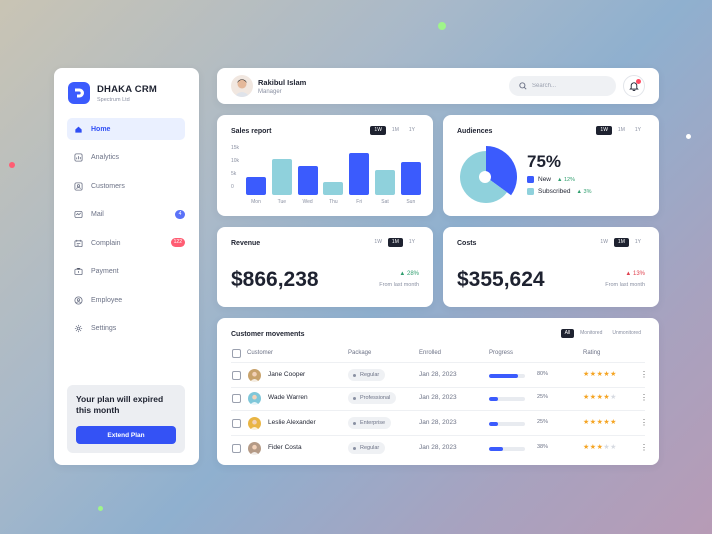  I want to click on sales-tab-1w: 1W, so click(378, 130).